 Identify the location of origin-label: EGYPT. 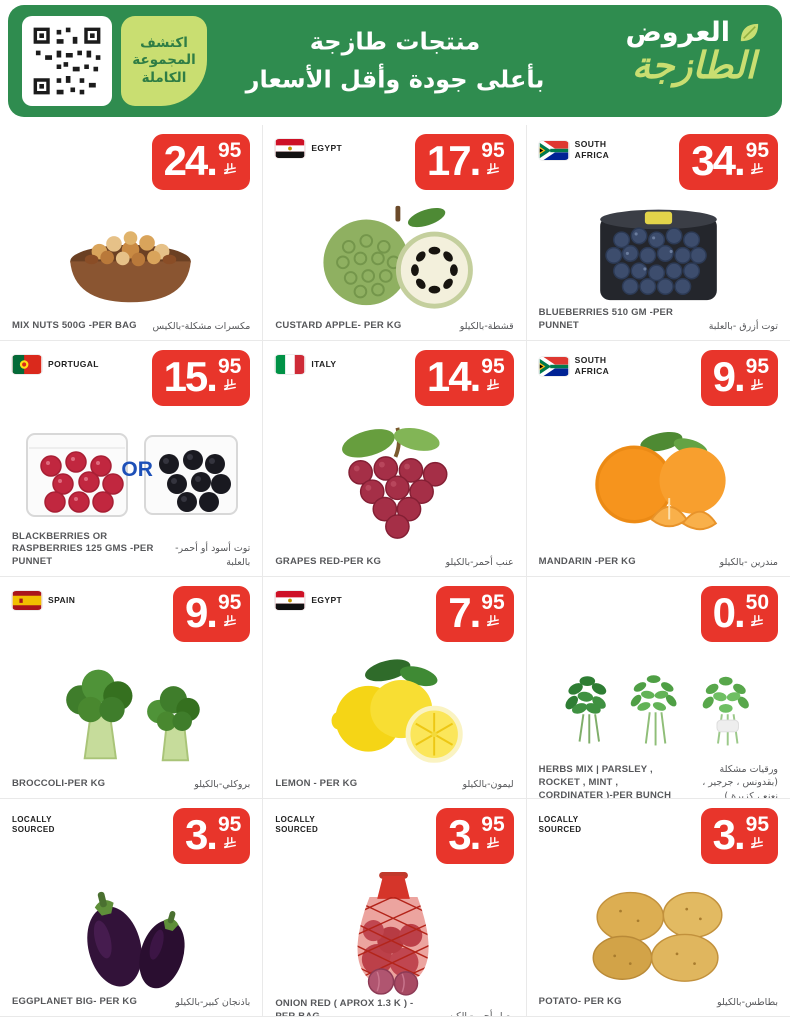
(327, 147).